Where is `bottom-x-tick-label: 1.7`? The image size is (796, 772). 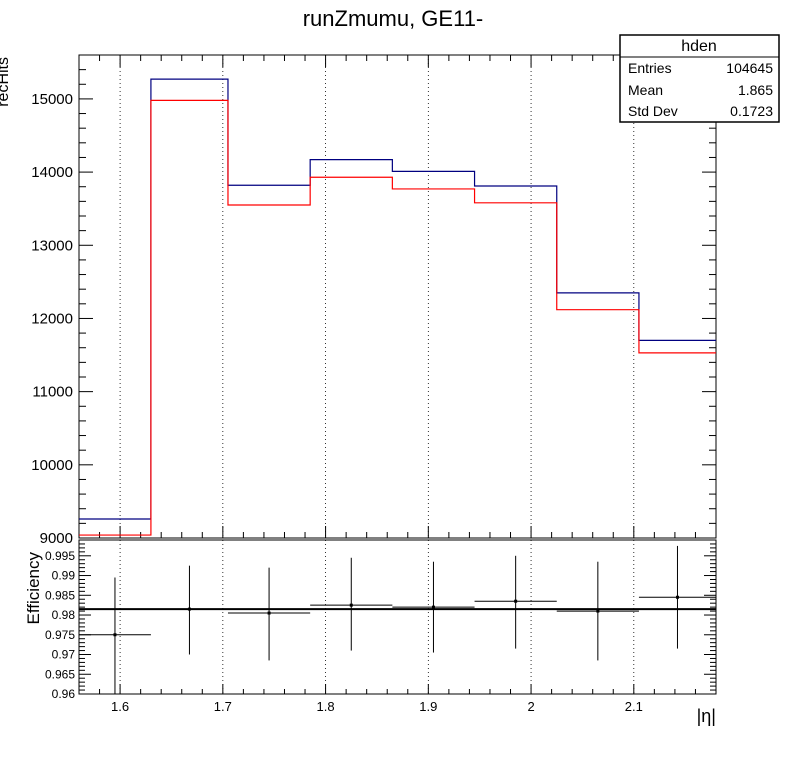
bottom-x-tick-label: 1.7 is located at coordinates (223, 706).